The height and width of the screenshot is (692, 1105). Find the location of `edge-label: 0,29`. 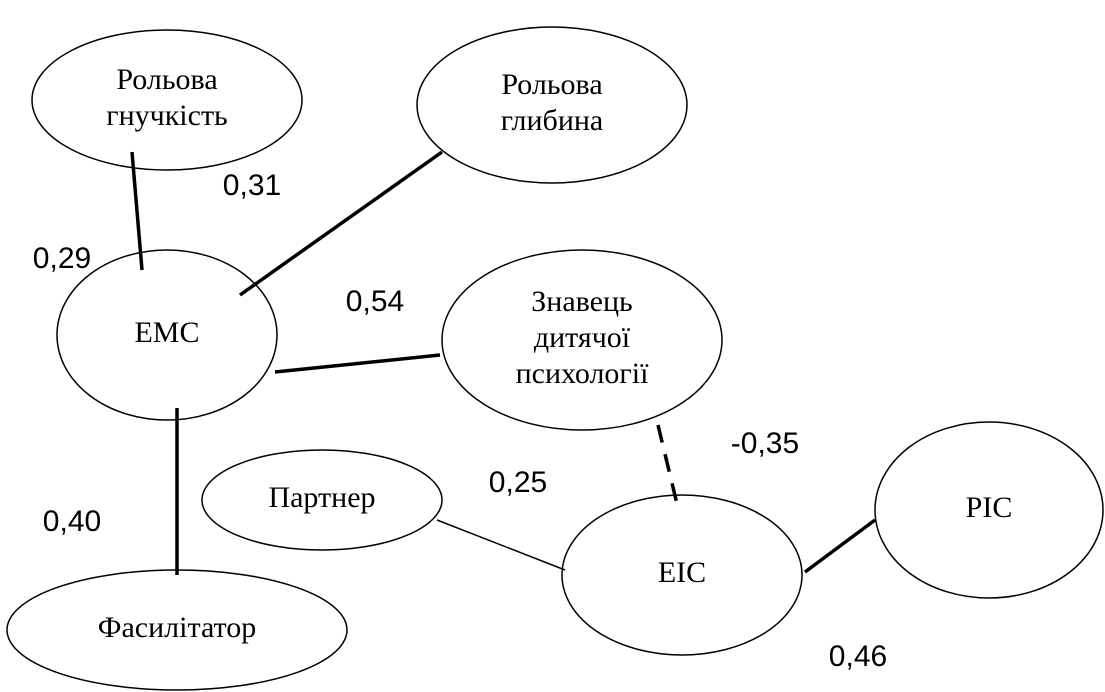

edge-label: 0,29 is located at coordinates (62, 258).